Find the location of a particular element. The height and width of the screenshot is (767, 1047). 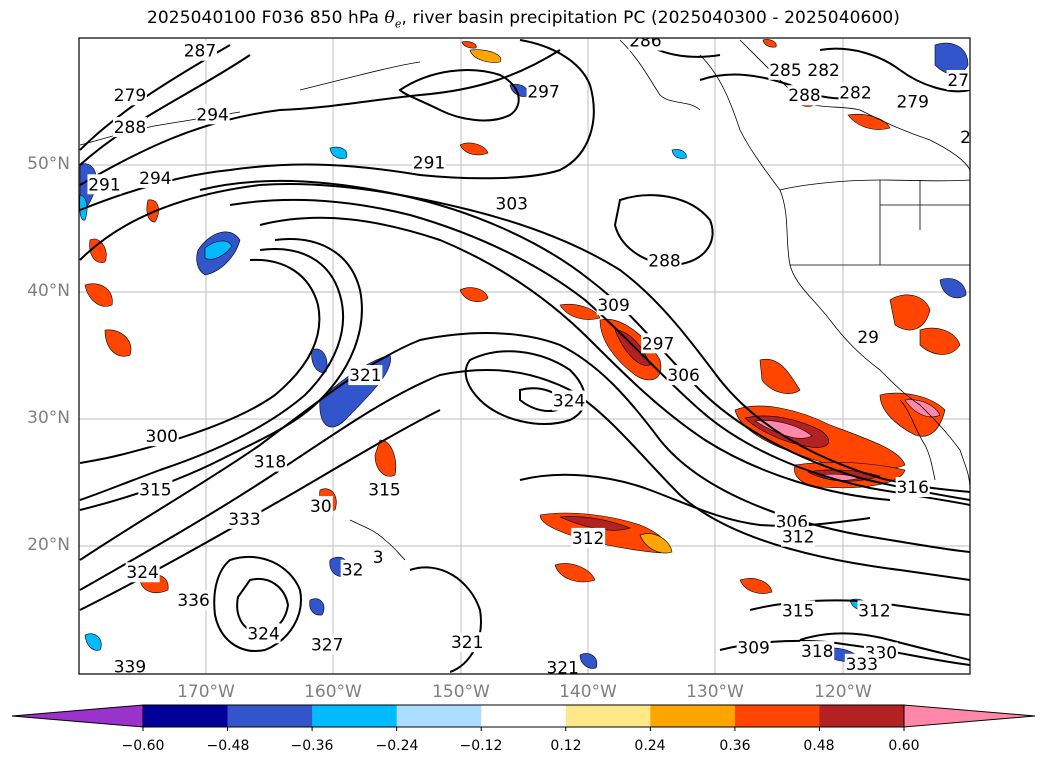

colorbar-extend-max is located at coordinates (969, 716).